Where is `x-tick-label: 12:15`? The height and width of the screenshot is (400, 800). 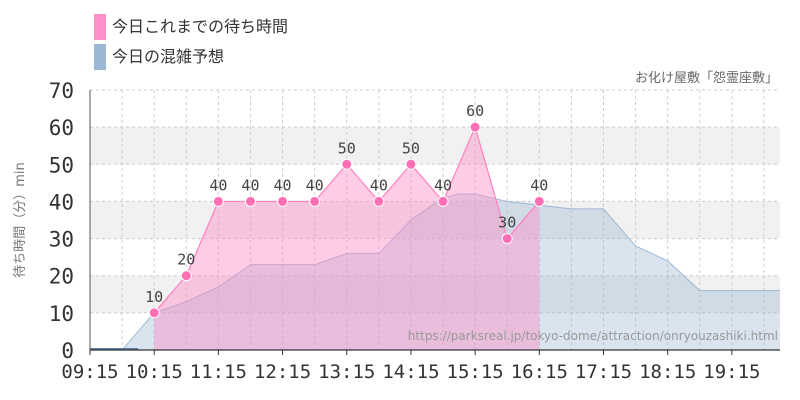
x-tick-label: 12:15 is located at coordinates (282, 372).